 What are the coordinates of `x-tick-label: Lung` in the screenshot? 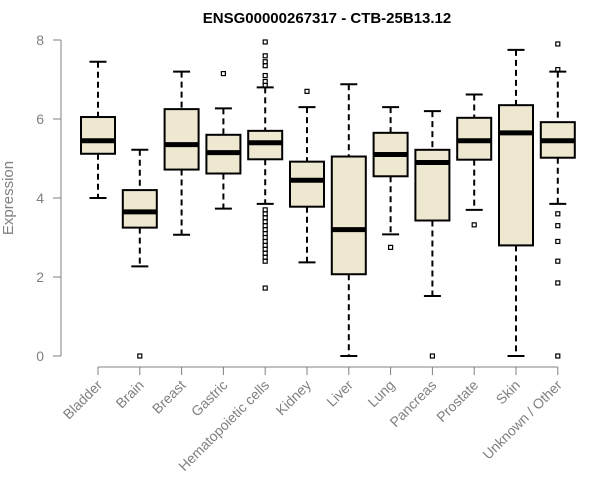 It's located at (380, 393).